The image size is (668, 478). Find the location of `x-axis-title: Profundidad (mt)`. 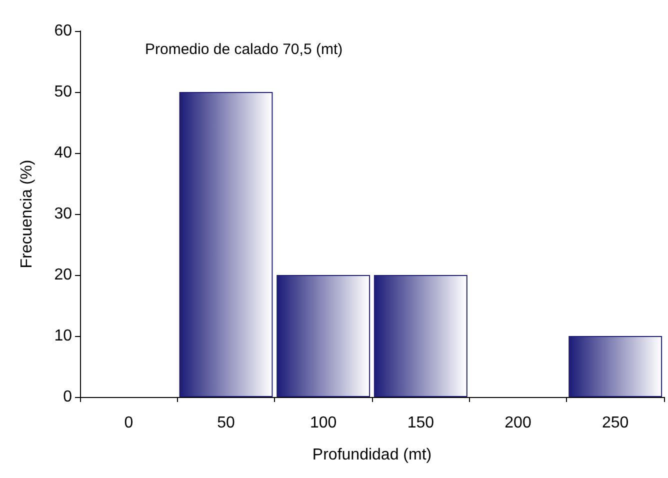

x-axis-title: Profundidad (mt) is located at coordinates (372, 455).